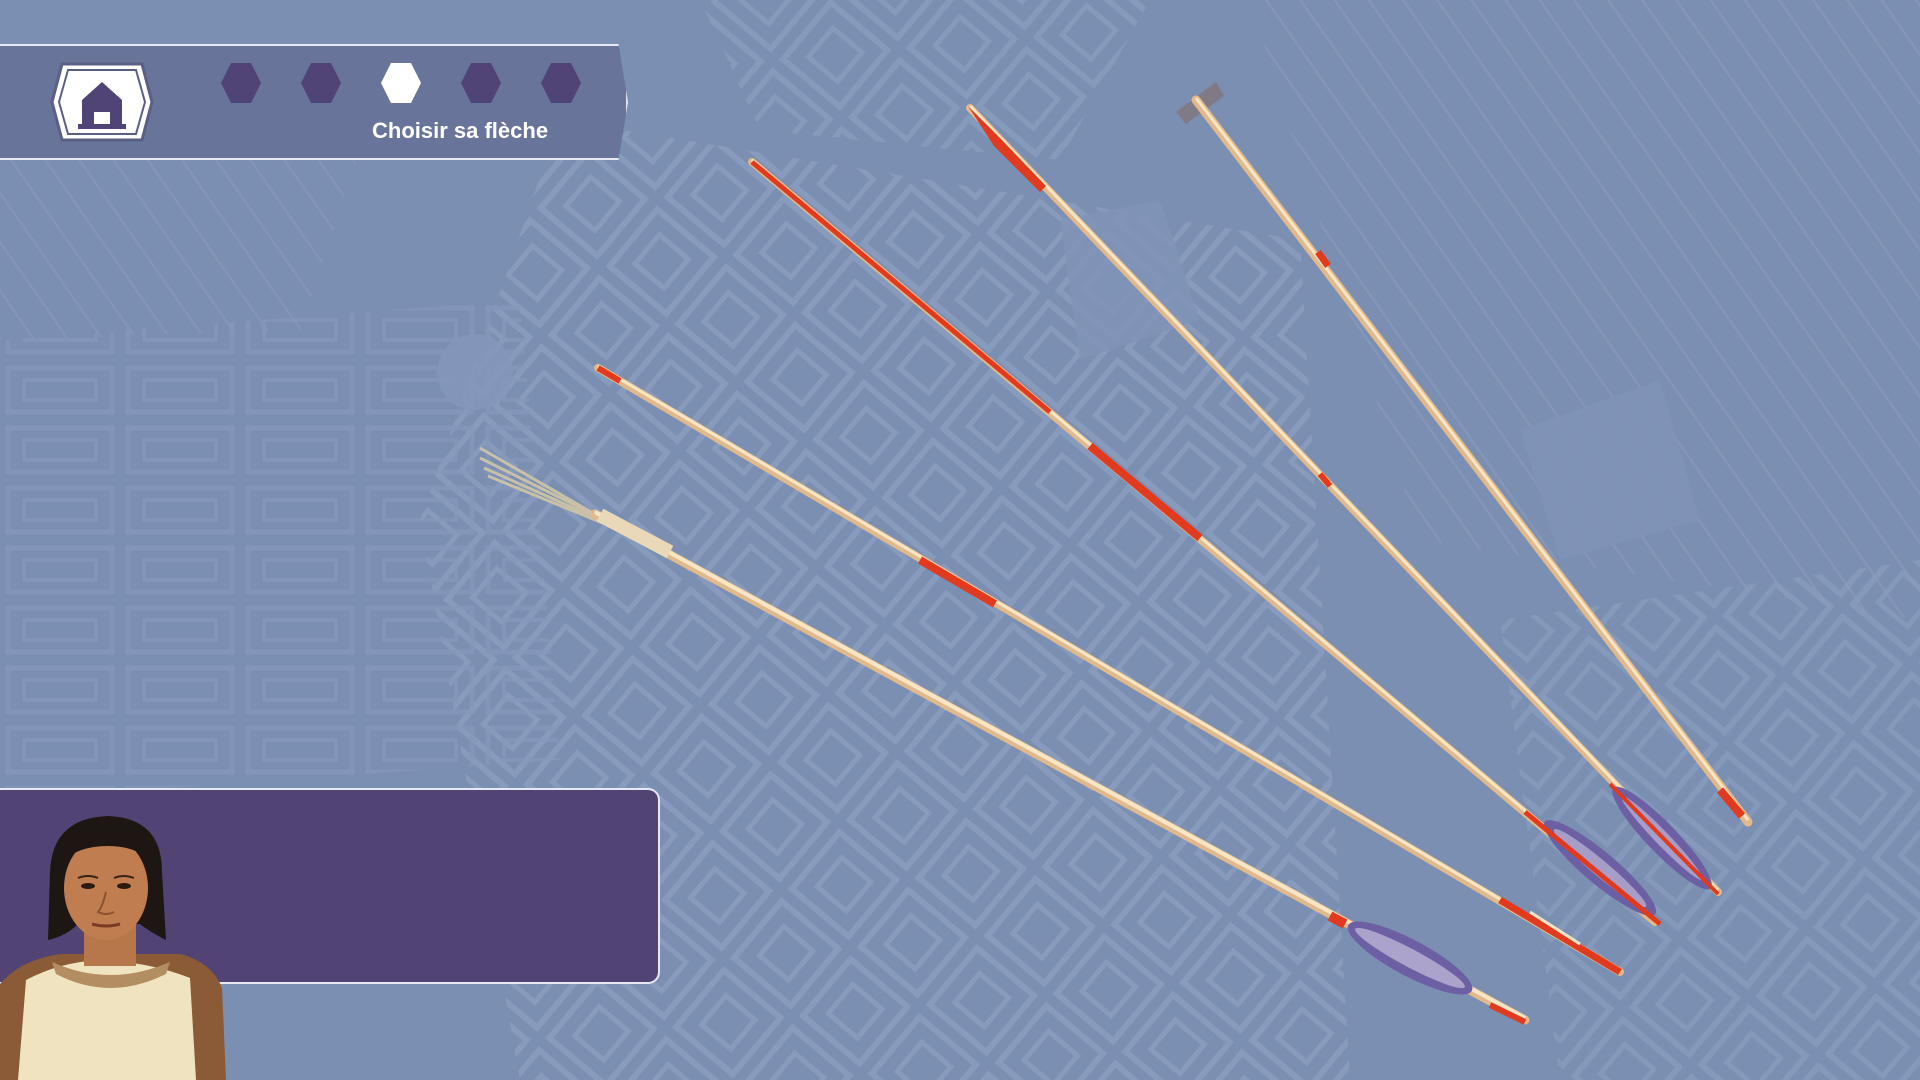 This screenshot has width=1920, height=1080. Describe the element at coordinates (401, 83) in the screenshot. I see `progress-step-3-current` at that location.